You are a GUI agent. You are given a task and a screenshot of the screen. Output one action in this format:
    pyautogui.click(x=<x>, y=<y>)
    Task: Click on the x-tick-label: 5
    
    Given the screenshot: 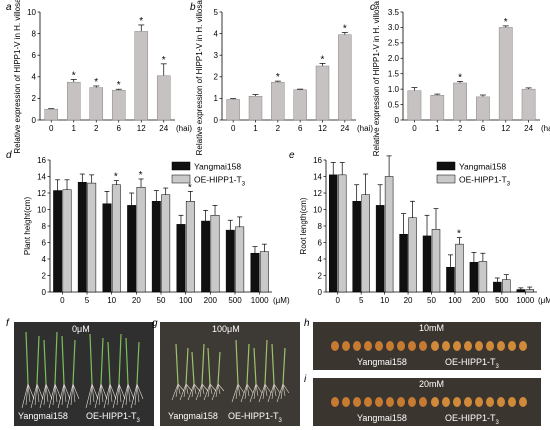 What is the action you would take?
    pyautogui.click(x=87, y=300)
    